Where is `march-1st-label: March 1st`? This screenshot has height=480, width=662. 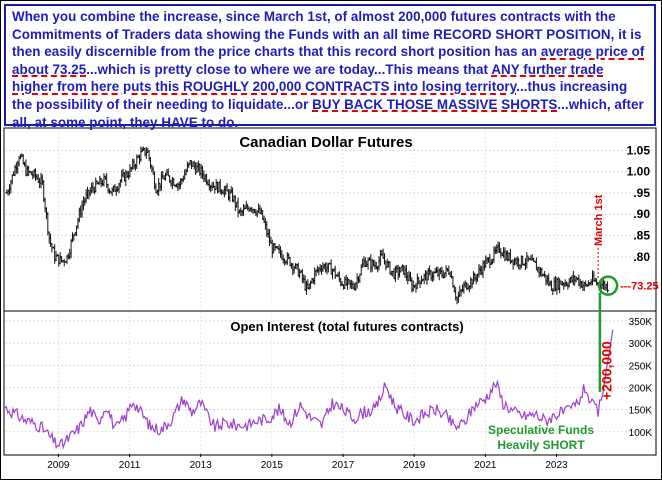
march-1st-label: March 1st is located at coordinates (599, 220).